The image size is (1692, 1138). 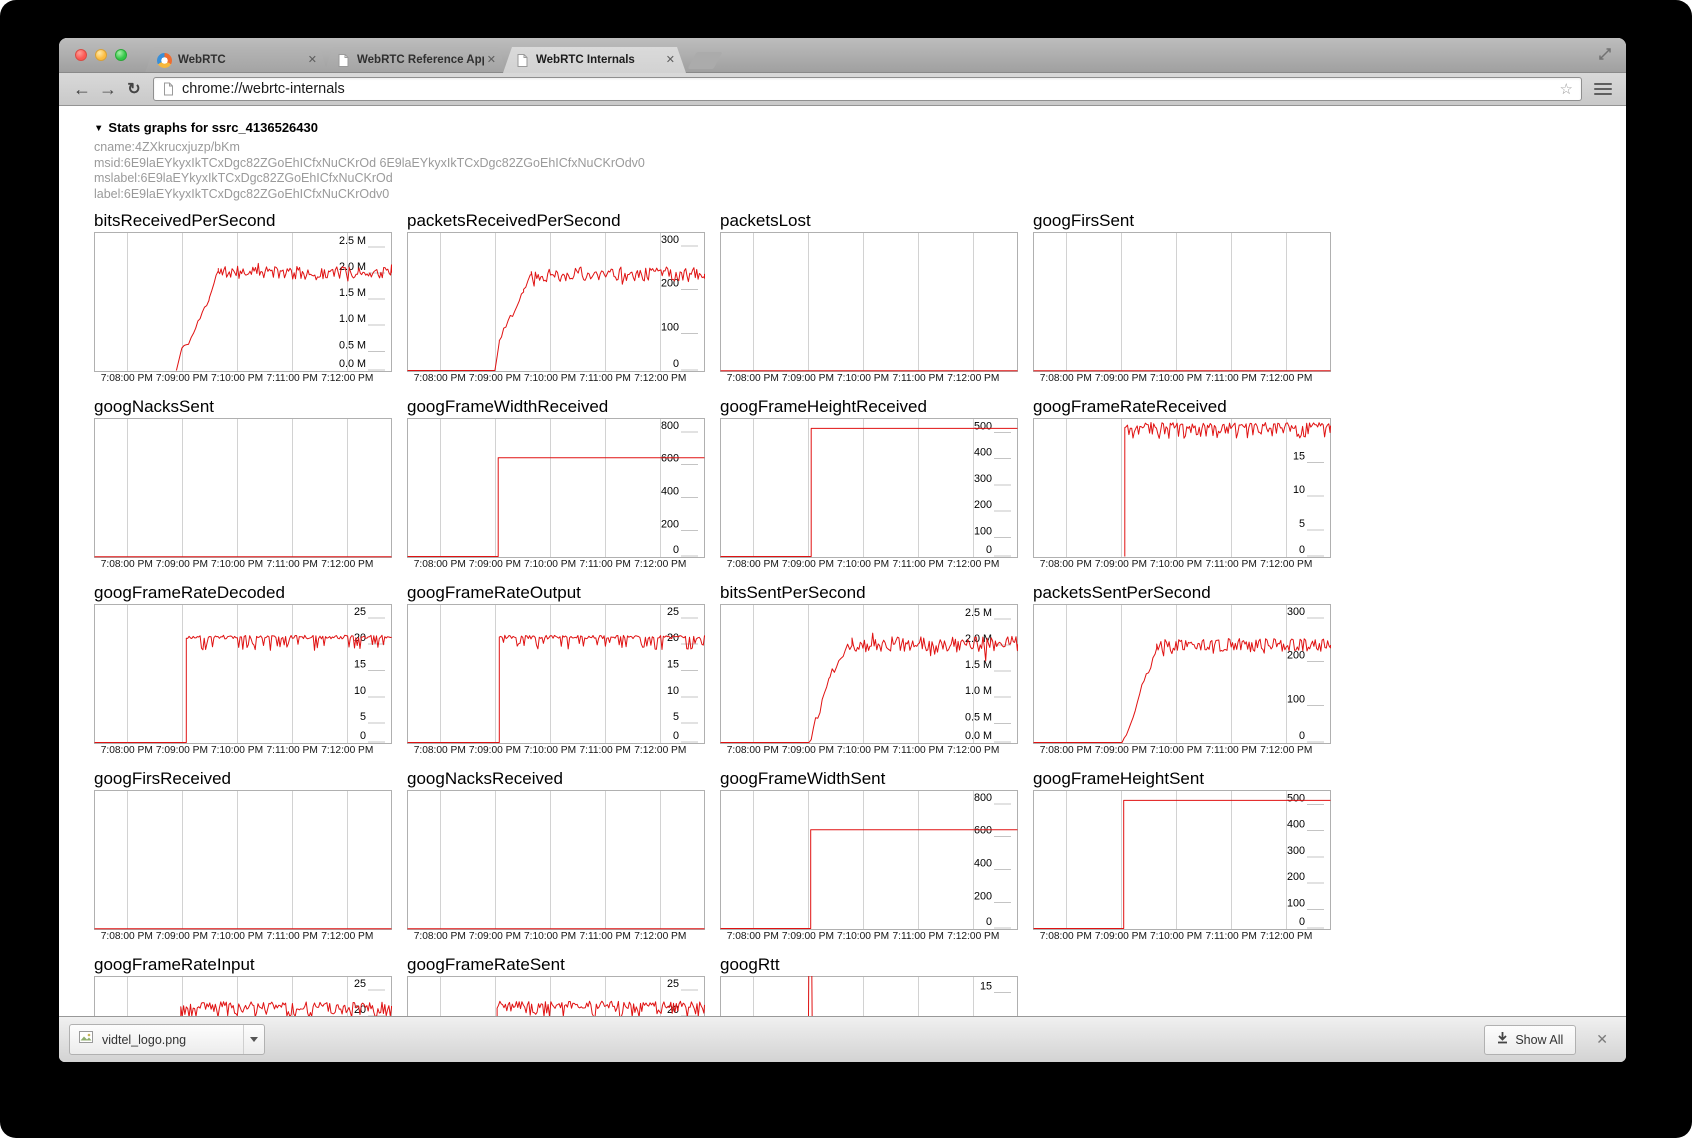 What do you see at coordinates (108, 88) in the screenshot?
I see `forward-icon: →` at bounding box center [108, 88].